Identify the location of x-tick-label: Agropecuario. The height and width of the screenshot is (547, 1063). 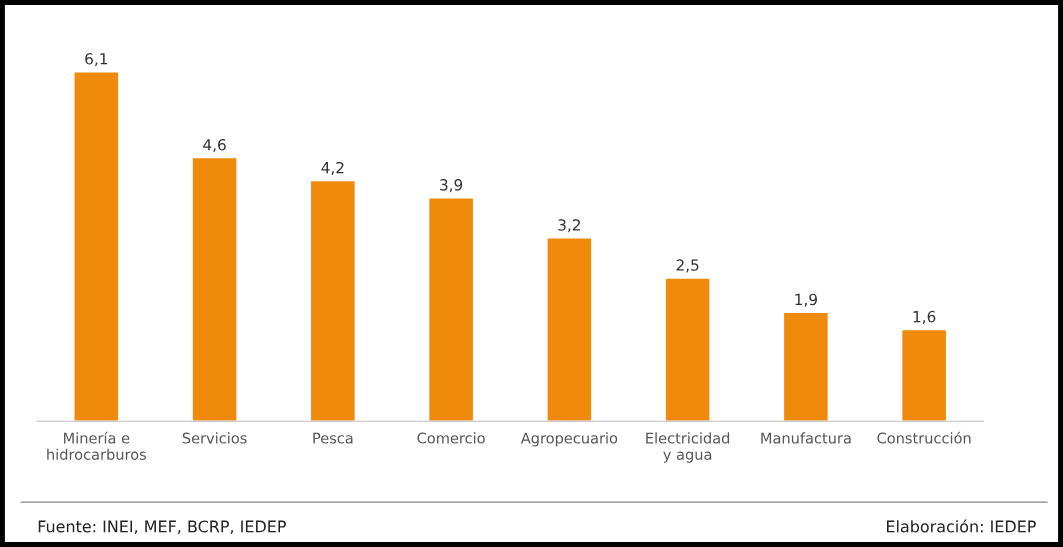
(569, 439).